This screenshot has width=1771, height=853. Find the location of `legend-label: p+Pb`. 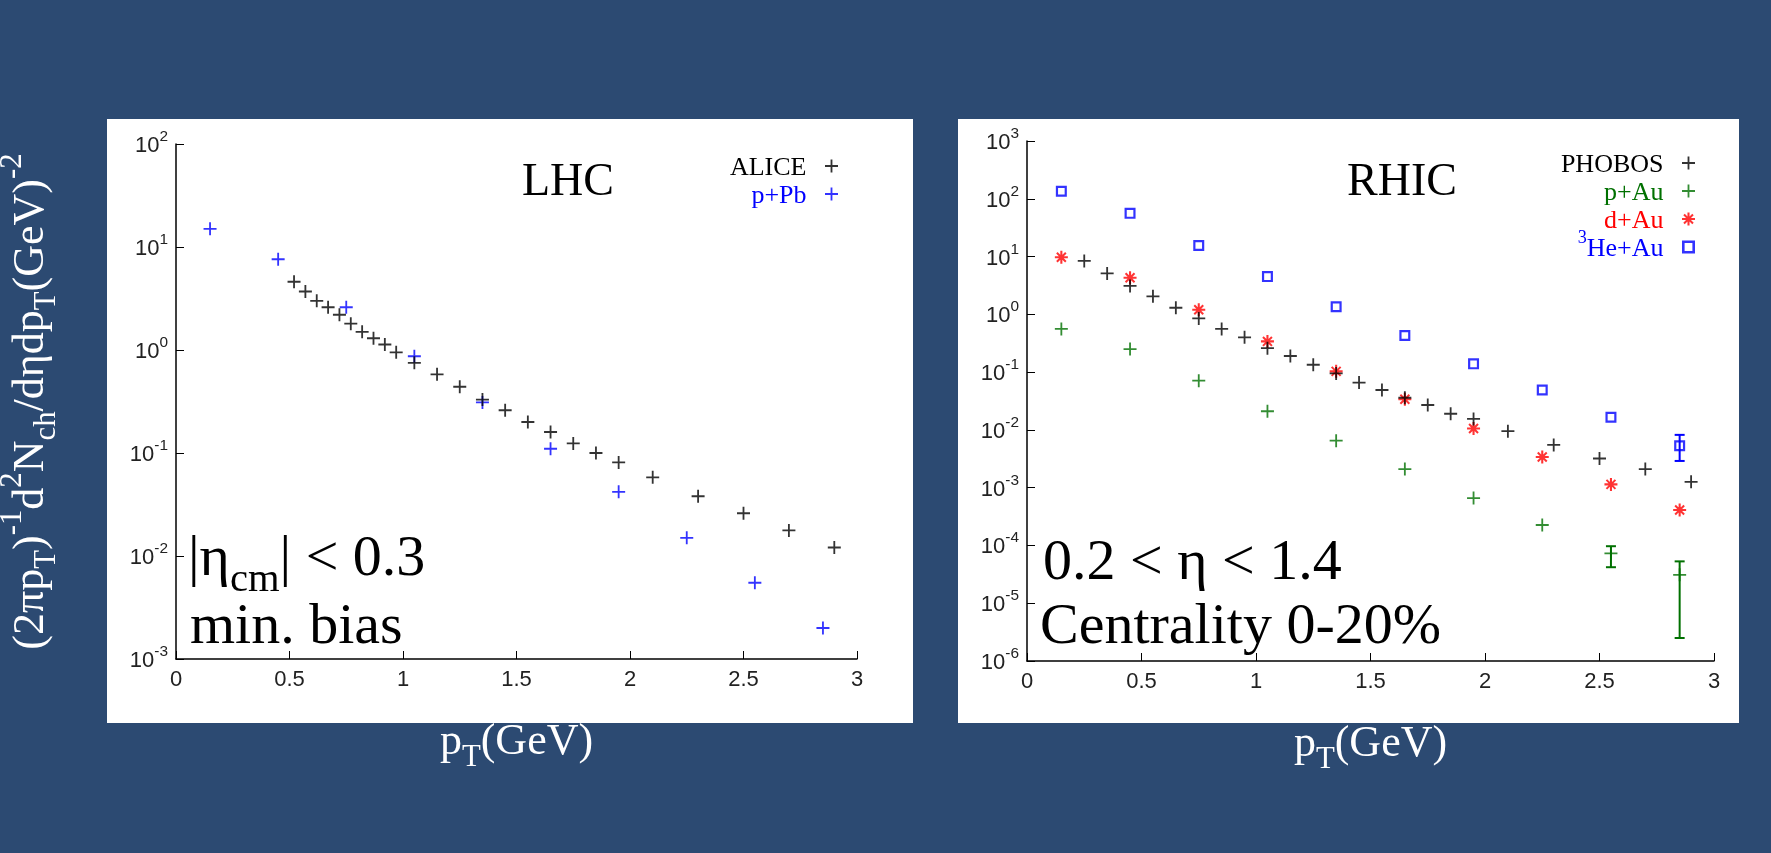

legend-label: p+Pb is located at coordinates (779, 194).